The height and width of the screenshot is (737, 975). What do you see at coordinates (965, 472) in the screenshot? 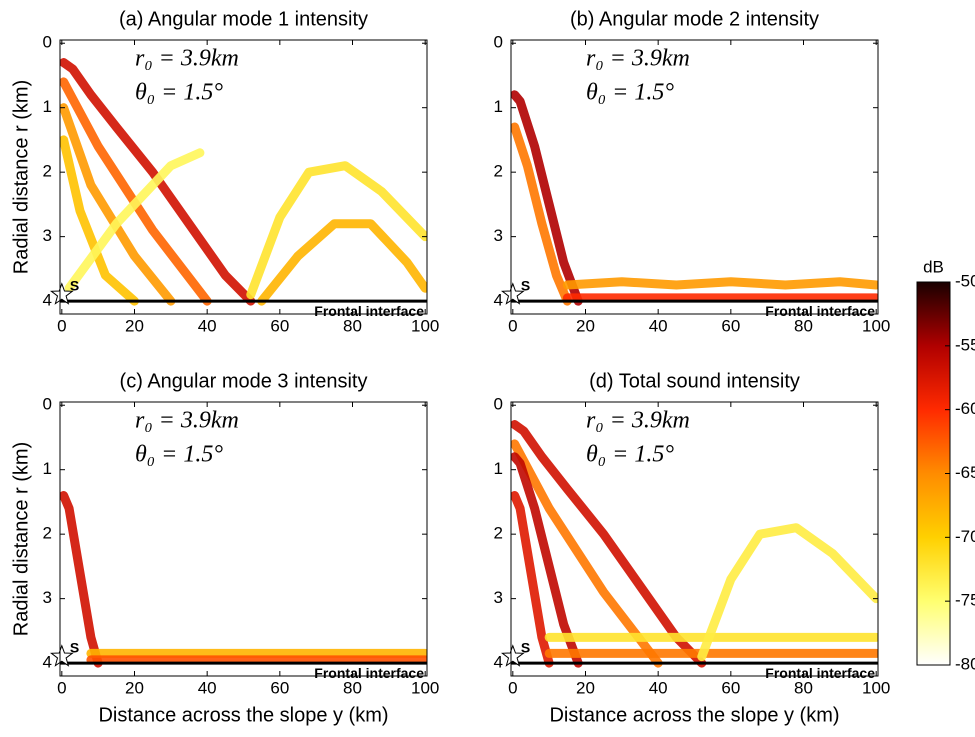
I see `colorbar-tick-label: -65` at bounding box center [965, 472].